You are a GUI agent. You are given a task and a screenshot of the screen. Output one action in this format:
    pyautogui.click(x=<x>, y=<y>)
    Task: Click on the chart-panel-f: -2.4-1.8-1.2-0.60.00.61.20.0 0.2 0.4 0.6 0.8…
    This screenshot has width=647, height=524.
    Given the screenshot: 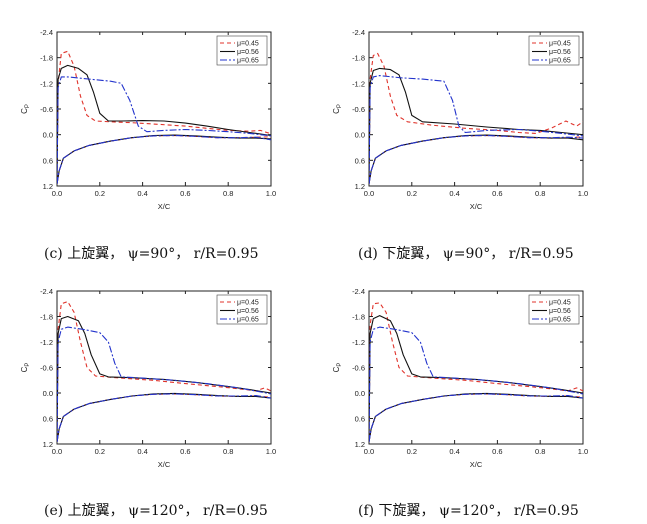 What is the action you would take?
    pyautogui.click(x=460, y=378)
    